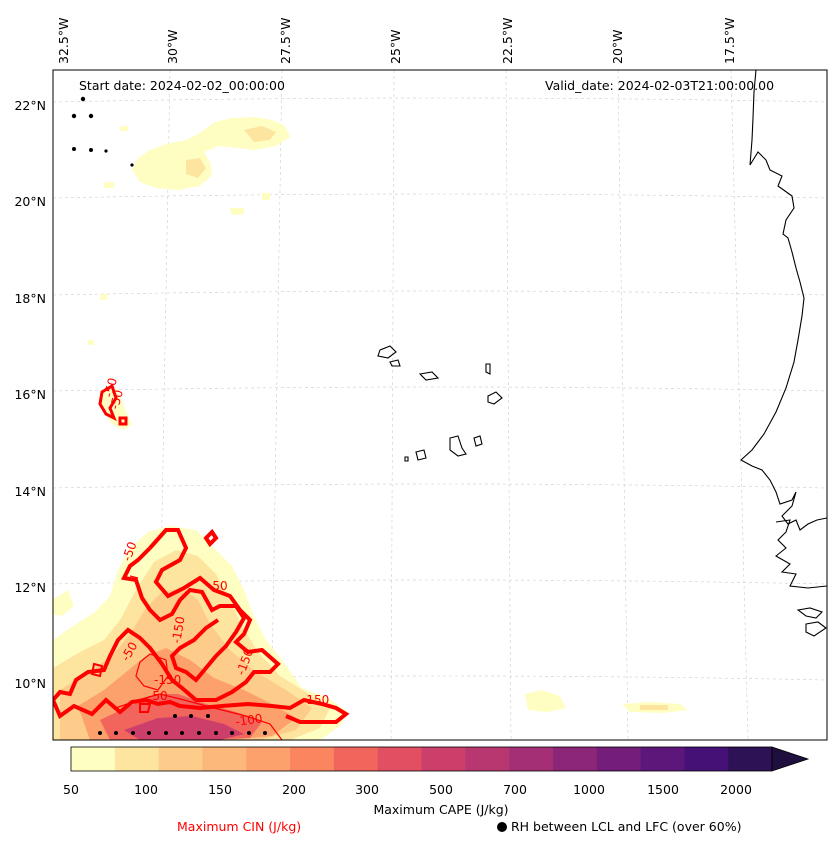 This screenshot has height=845, width=837. Describe the element at coordinates (220, 789) in the screenshot. I see `cbar-tick-label: 150` at that location.